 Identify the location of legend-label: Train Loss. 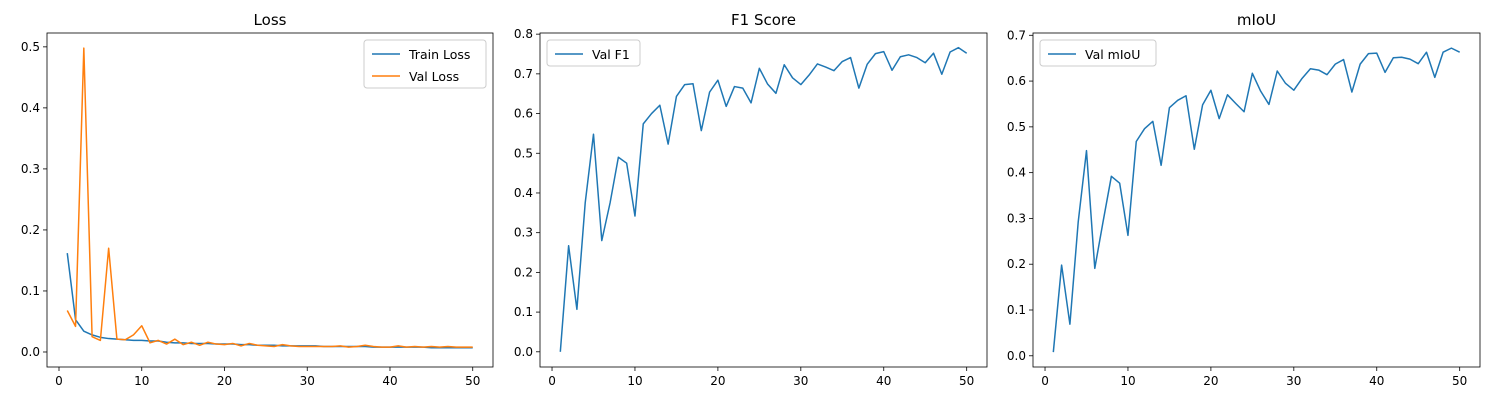
(439, 54).